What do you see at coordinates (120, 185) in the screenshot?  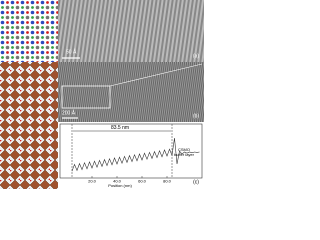 I see `x-axis-label: Position (nm)` at bounding box center [120, 185].